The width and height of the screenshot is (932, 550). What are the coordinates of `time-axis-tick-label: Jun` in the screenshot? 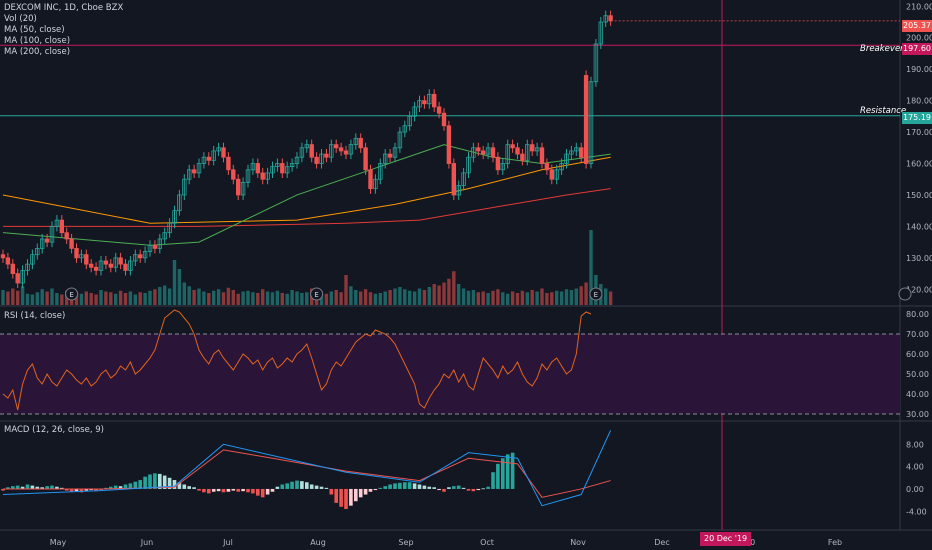 It's located at (147, 542).